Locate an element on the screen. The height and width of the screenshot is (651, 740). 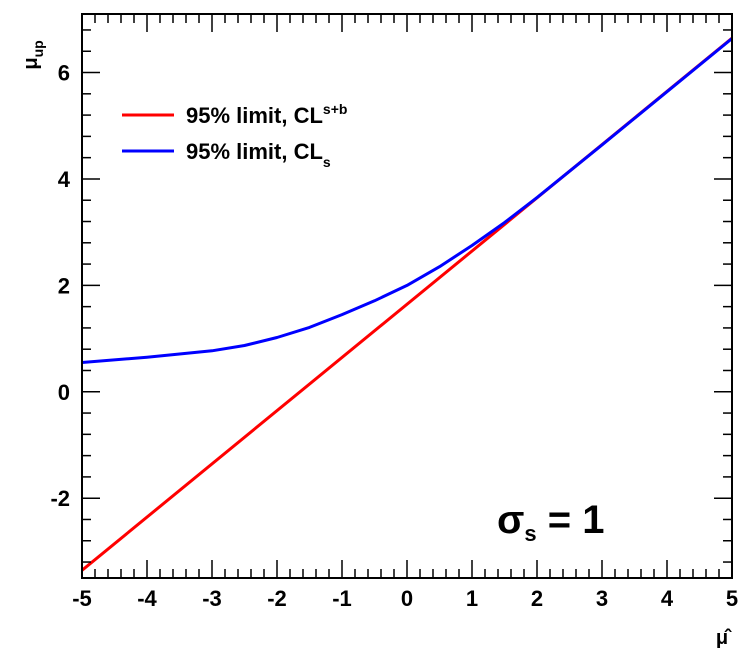
x-tick-label: 5 is located at coordinates (732, 598).